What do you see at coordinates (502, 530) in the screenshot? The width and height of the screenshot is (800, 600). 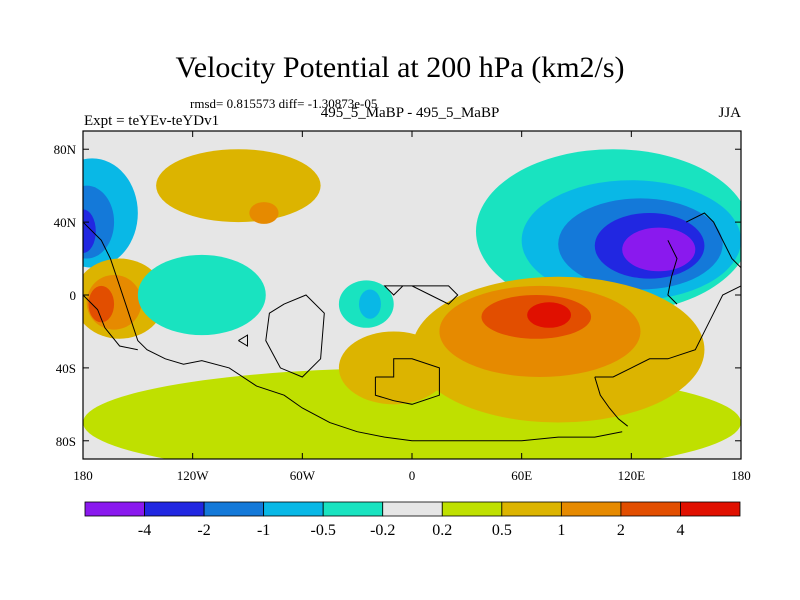 I see `colorbar-label: 0.5` at bounding box center [502, 530].